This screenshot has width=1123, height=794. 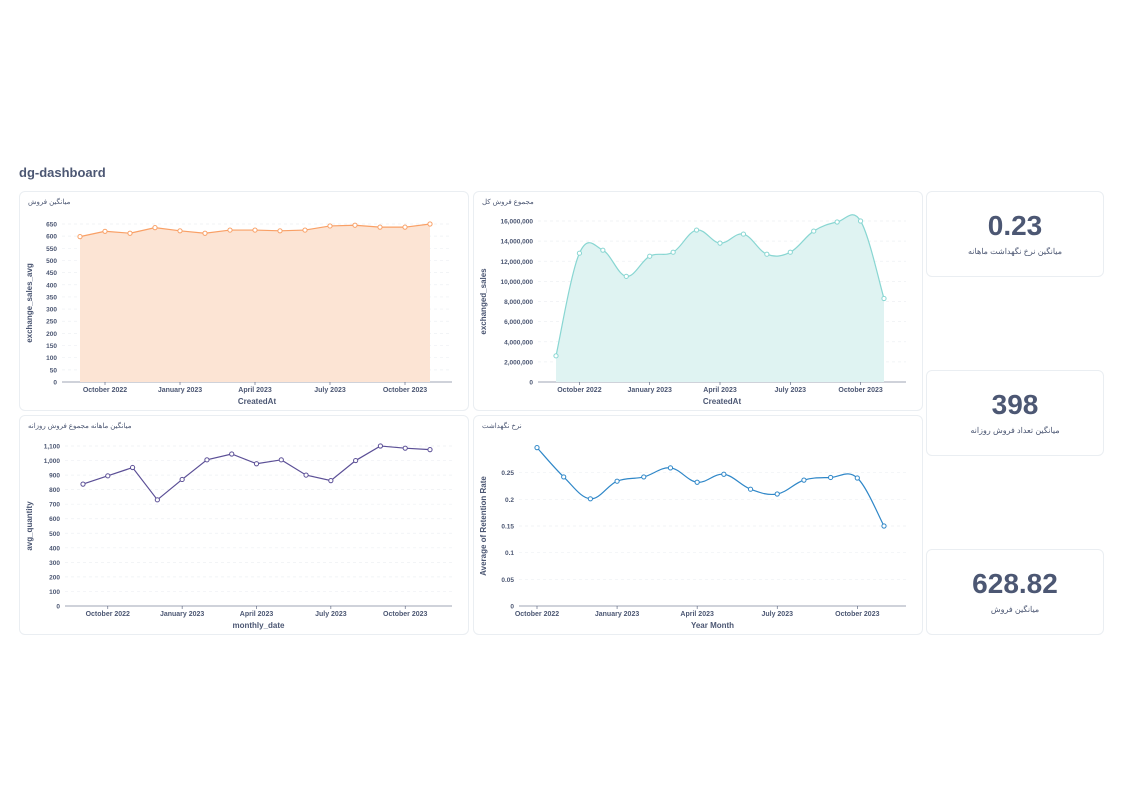 I want to click on y-tick-label: 350, so click(x=51, y=297).